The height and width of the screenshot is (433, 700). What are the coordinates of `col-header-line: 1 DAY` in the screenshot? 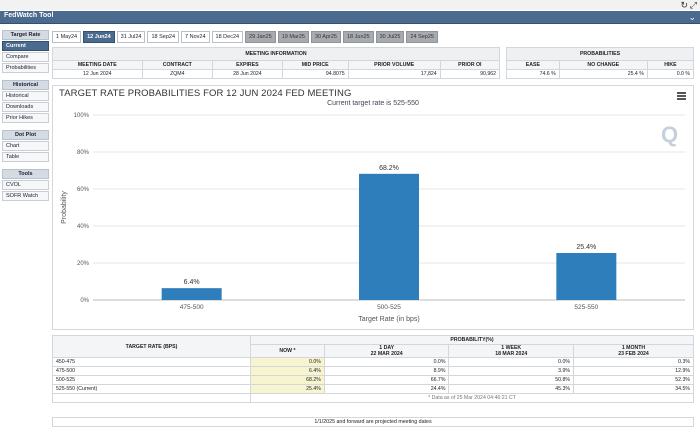 It's located at (387, 348).